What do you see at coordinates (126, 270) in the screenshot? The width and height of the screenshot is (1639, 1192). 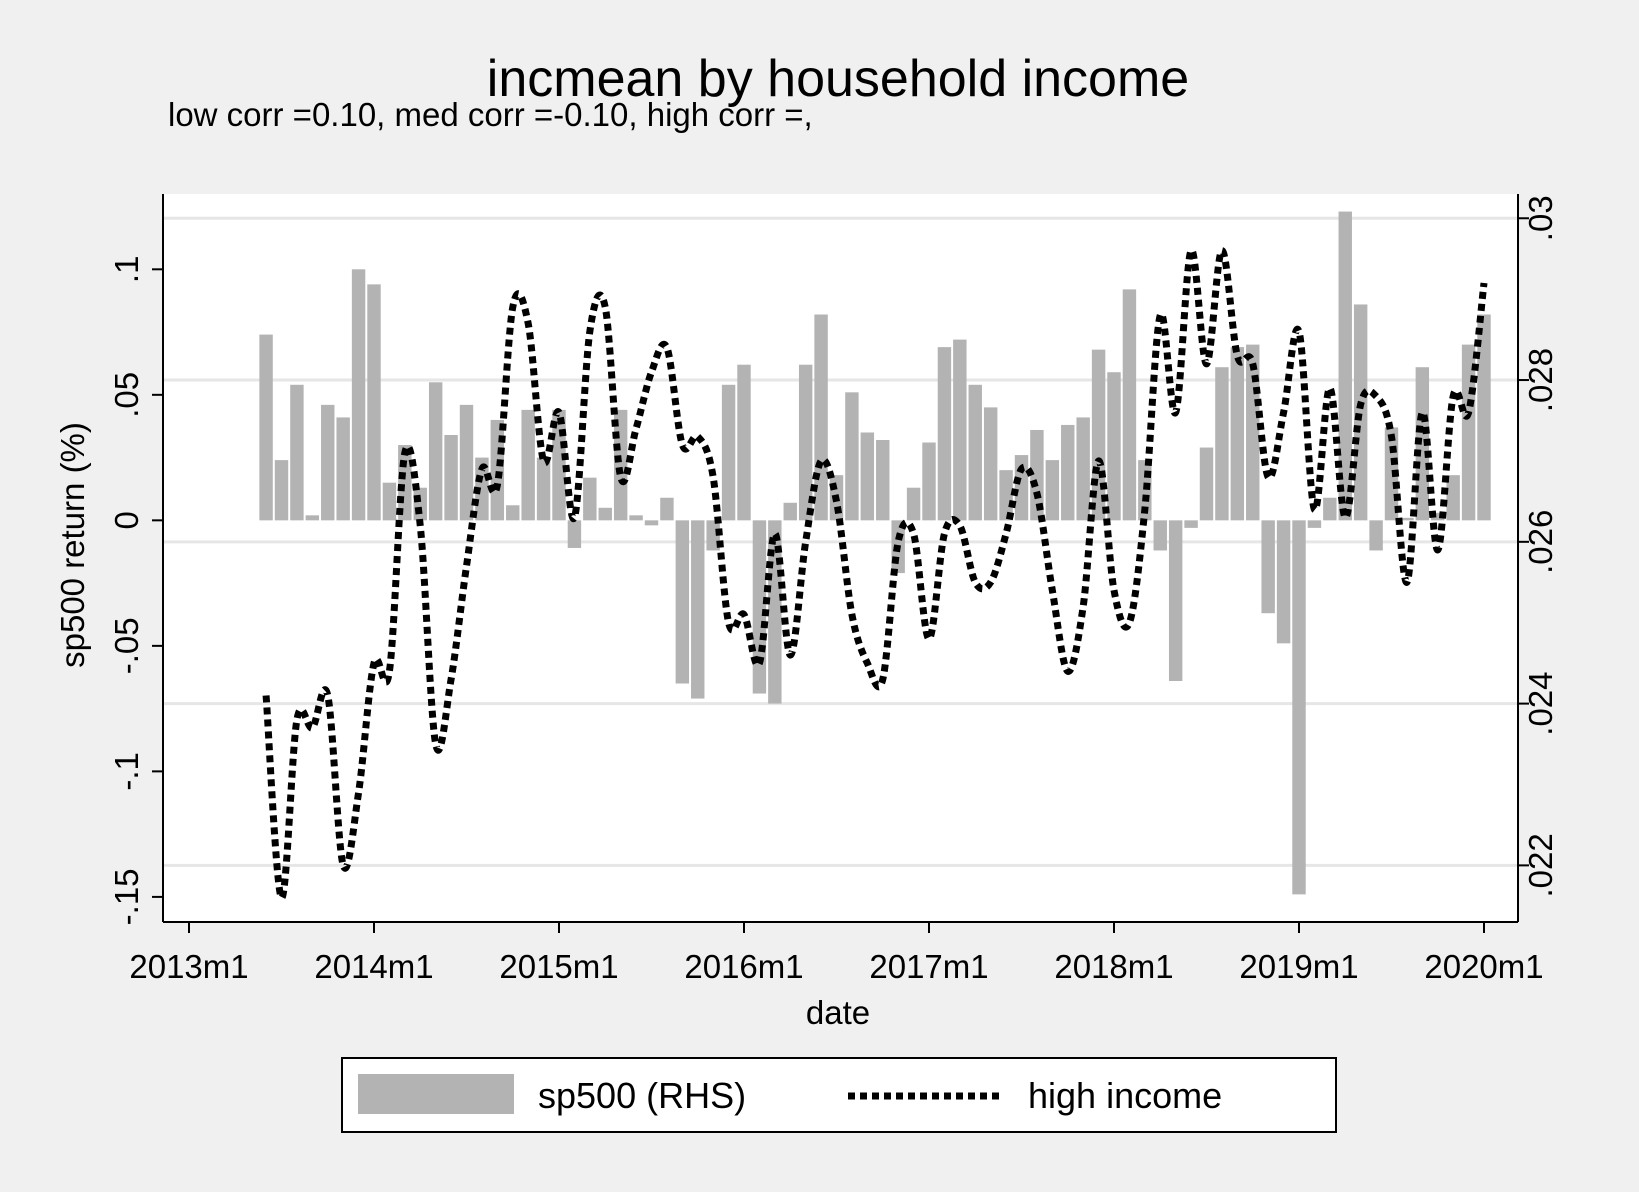 I see `left-tick-label: .1` at bounding box center [126, 270].